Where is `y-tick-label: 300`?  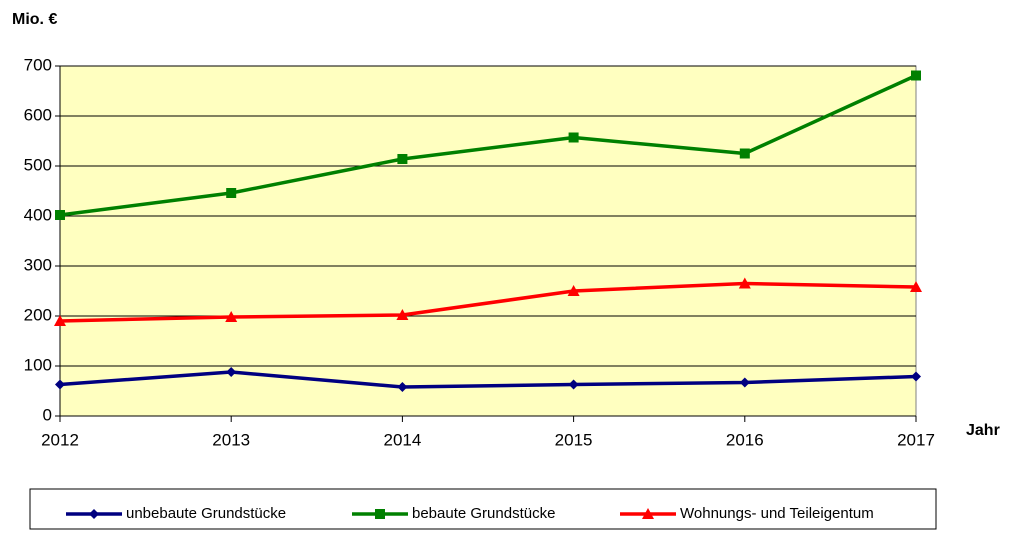 y-tick-label: 300 is located at coordinates (38, 264).